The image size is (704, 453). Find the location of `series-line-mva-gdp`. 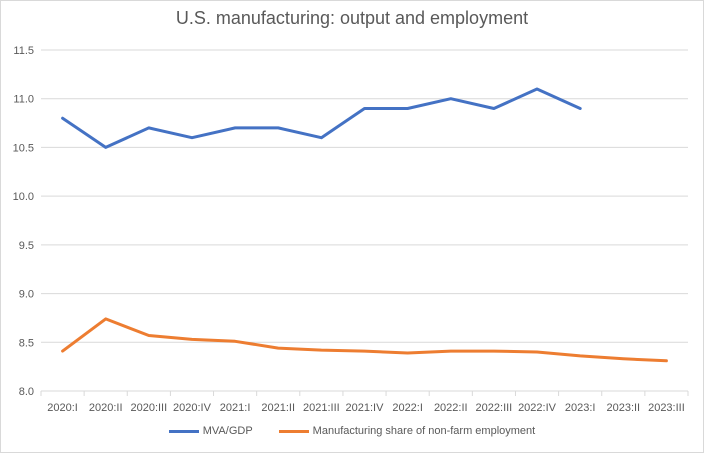

series-line-mva-gdp is located at coordinates (321, 118).